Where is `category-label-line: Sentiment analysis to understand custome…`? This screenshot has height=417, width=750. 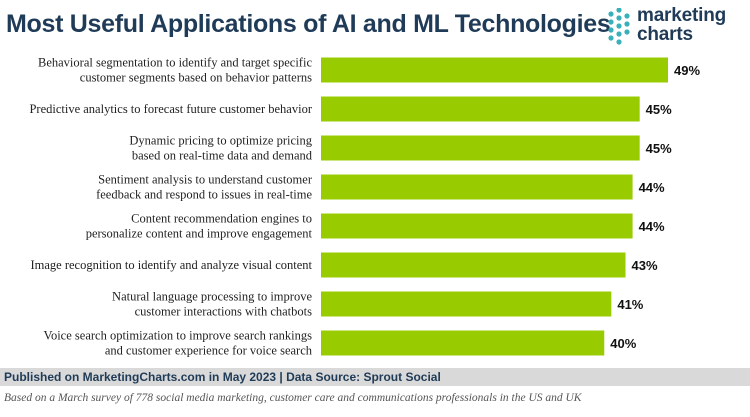
category-label-line: Sentiment analysis to understand custome… is located at coordinates (205, 180).